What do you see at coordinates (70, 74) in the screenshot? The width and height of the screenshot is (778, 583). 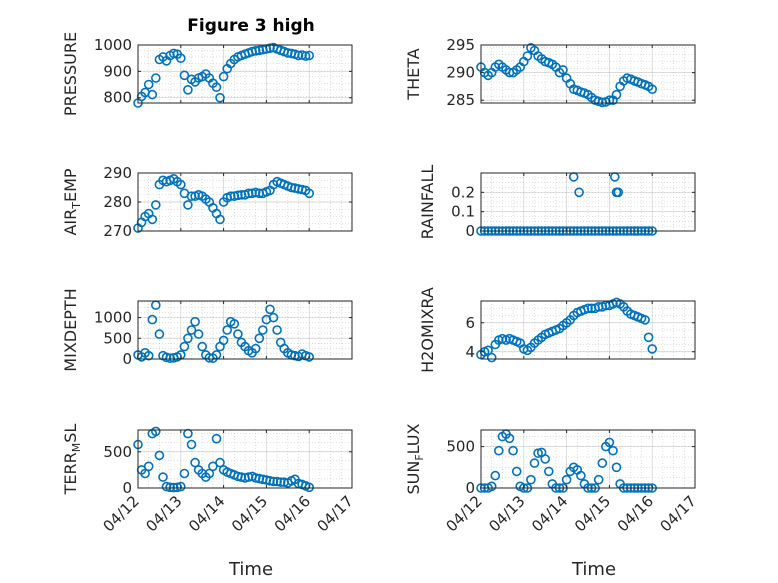 I see `y-axis-label: PRESSURE` at bounding box center [70, 74].